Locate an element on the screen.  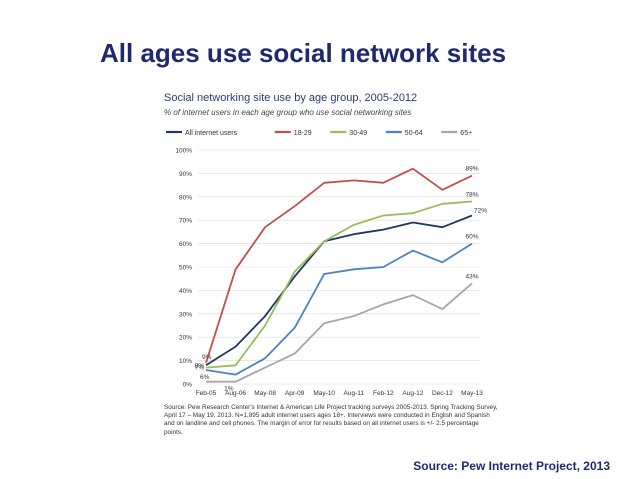
x-tick-label: May-13 is located at coordinates (472, 393).